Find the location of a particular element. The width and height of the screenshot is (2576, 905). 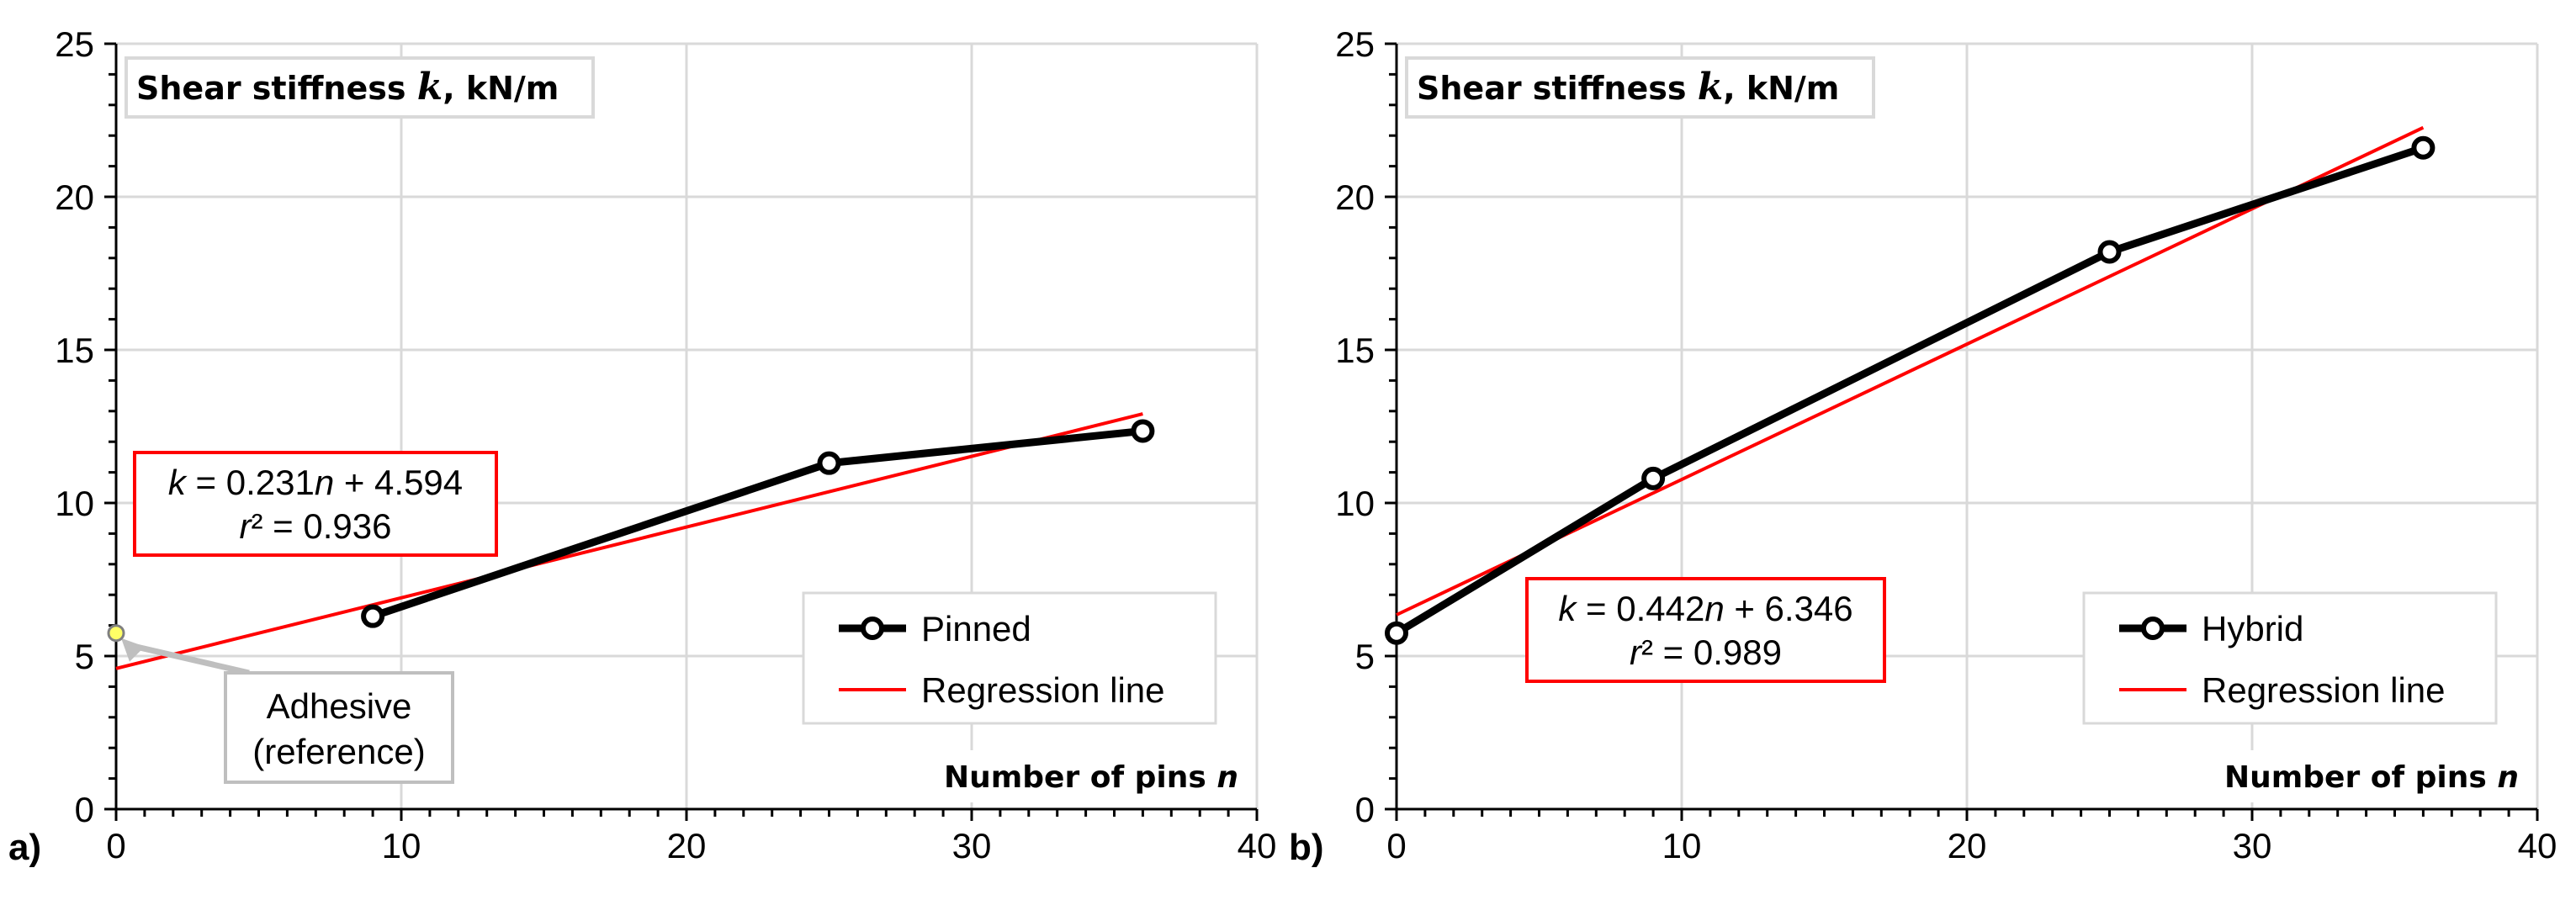

equation-line: k = 0.231n + 4.594 is located at coordinates (315, 483).